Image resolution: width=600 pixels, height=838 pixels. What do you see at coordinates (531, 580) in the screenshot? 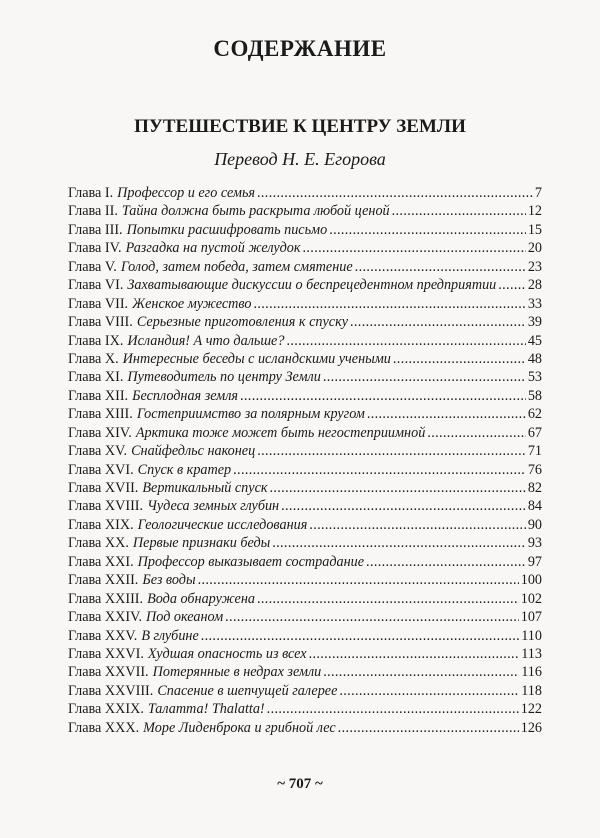
I see `chapter-page: 100` at bounding box center [531, 580].